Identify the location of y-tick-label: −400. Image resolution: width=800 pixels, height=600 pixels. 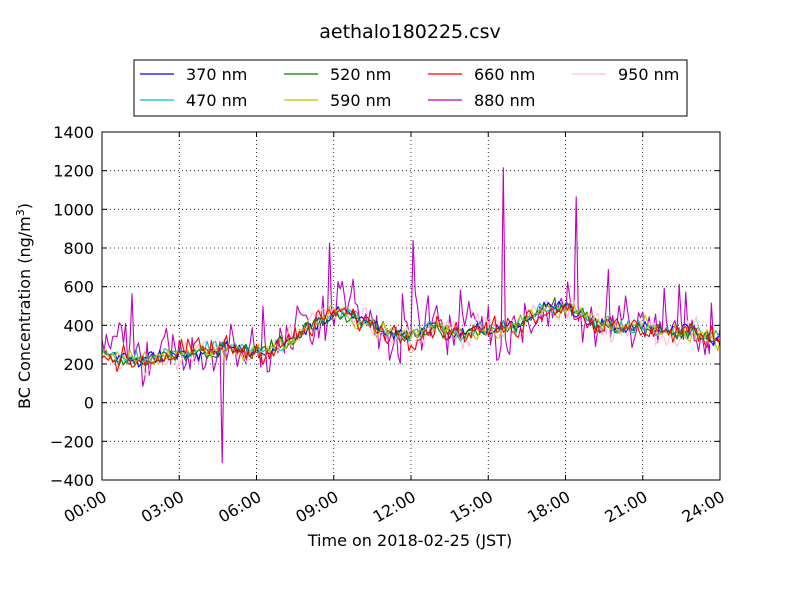
(72, 480).